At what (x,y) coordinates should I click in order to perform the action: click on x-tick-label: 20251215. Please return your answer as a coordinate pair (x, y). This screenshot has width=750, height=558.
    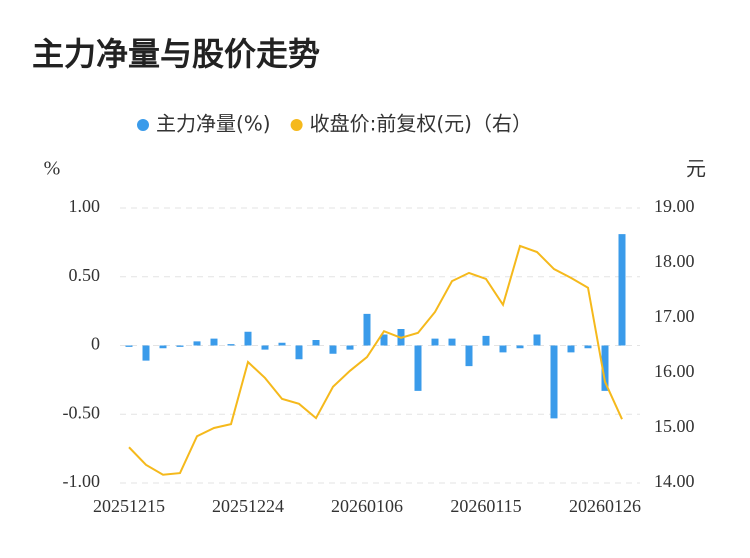
    Looking at the image, I should click on (129, 506).